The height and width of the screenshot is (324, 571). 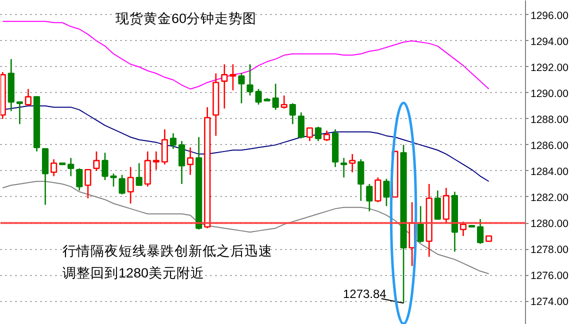 What do you see at coordinates (549, 146) in the screenshot?
I see `y-tick-label: 1286.00` at bounding box center [549, 146].